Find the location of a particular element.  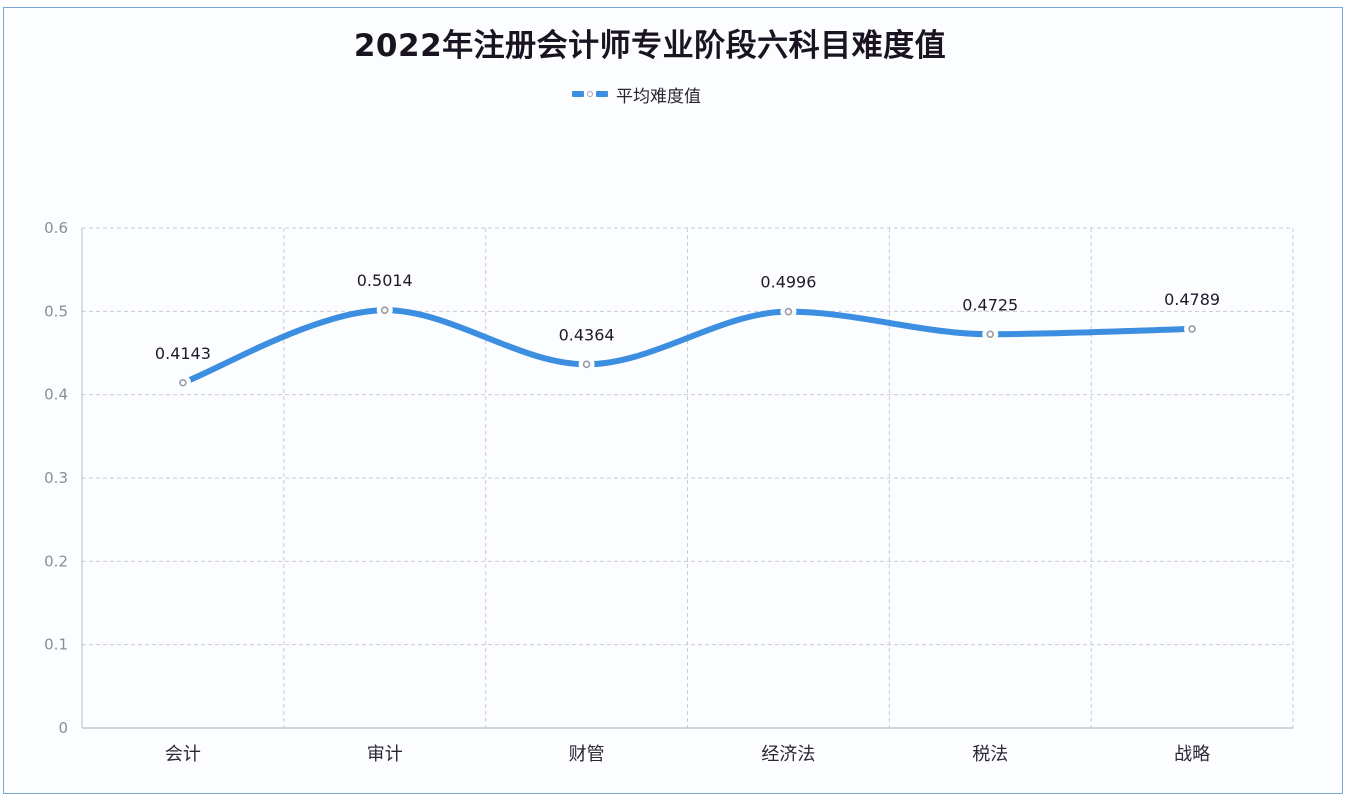

legend-label: 平均难度值 is located at coordinates (658, 96).